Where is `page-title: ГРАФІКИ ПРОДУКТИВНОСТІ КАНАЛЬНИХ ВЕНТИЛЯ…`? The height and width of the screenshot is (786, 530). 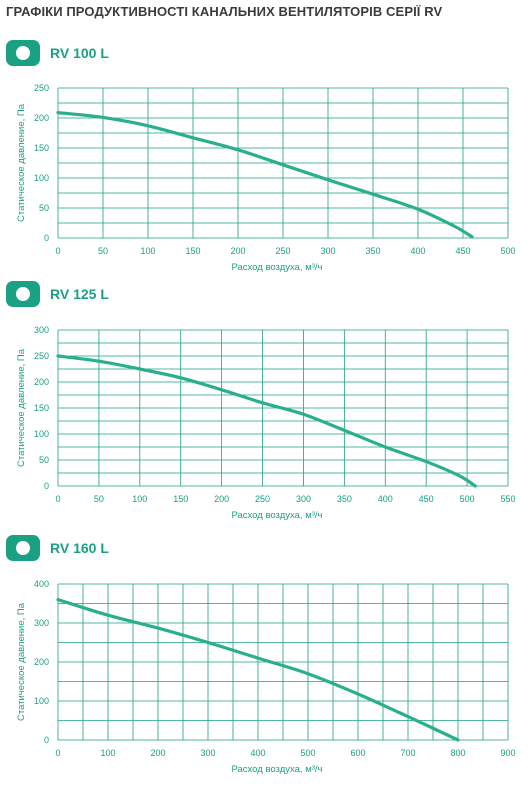
page-title: ГРАФІКИ ПРОДУКТИВНОСТІ КАНАЛЬНИХ ВЕНТИЛЯ… is located at coordinates (224, 11).